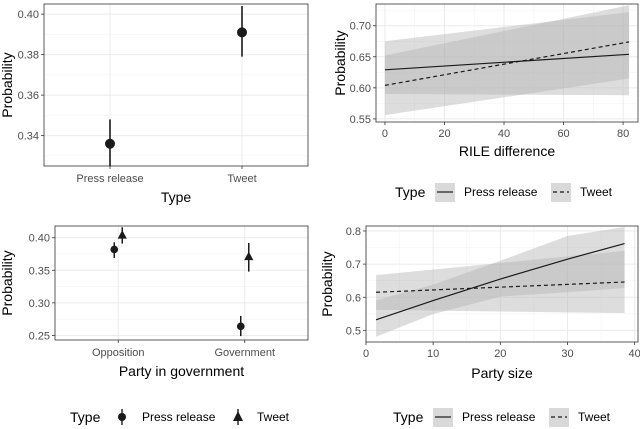  I want to click on y-tick-label: 0.65, so click(360, 58).